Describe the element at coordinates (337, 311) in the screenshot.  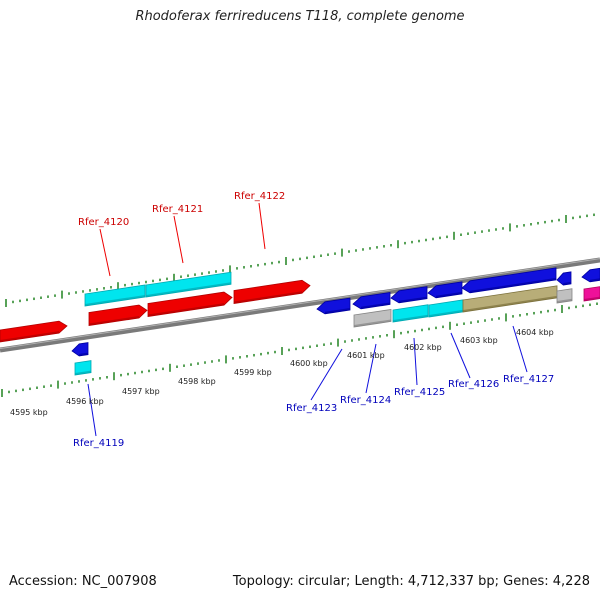
I see `gene-rfer-4123-blue-feature-shade` at that location.